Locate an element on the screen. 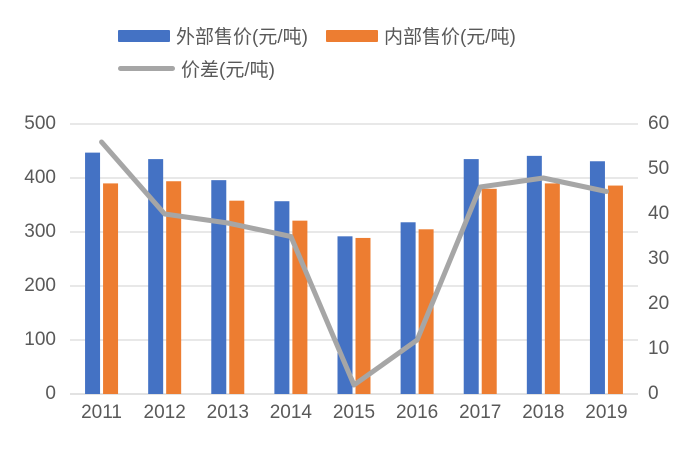 The image size is (700, 457). right-axis-tick-label: 0 is located at coordinates (653, 393).